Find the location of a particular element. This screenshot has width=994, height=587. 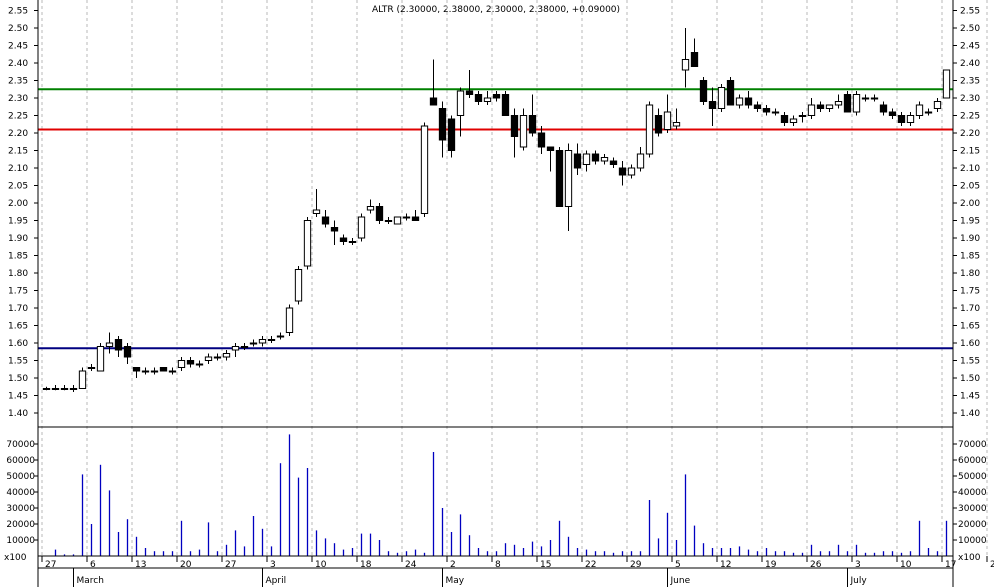

volume-tick-label-right: 10000 is located at coordinates (972, 541).